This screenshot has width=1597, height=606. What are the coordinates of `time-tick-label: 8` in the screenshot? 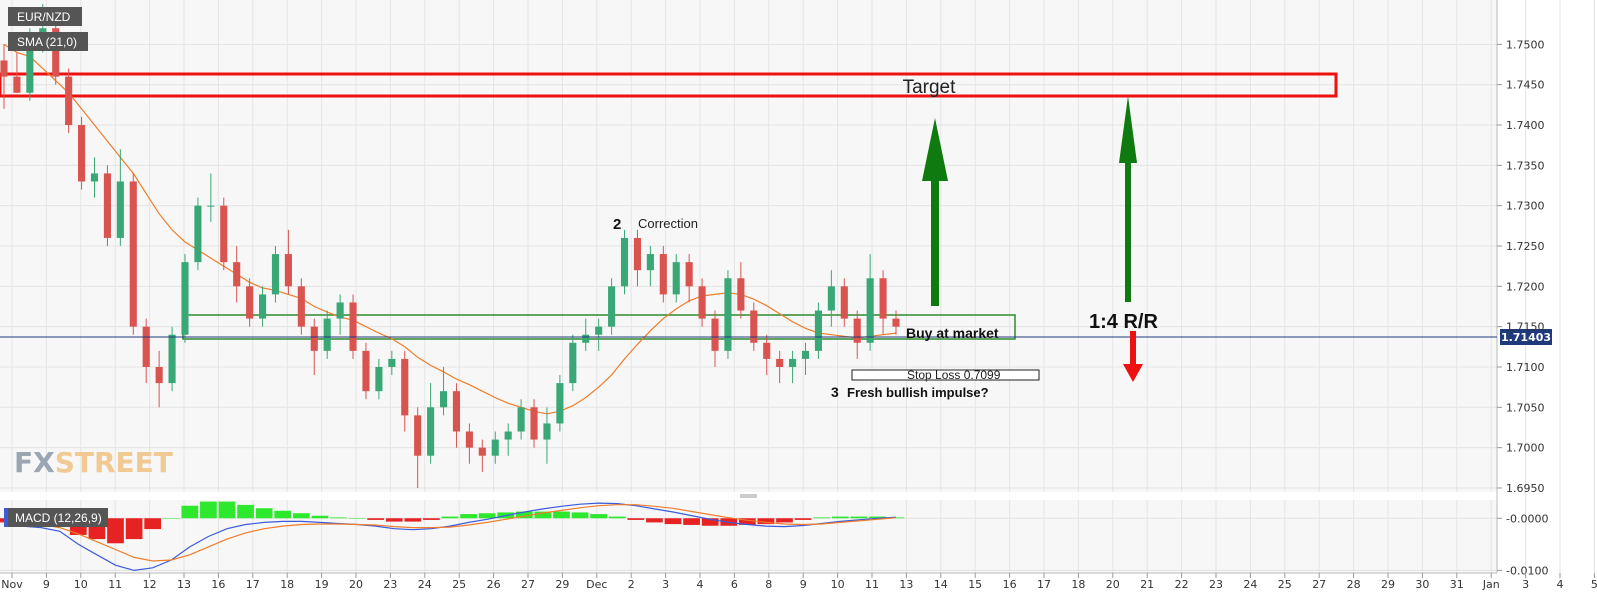 It's located at (768, 584).